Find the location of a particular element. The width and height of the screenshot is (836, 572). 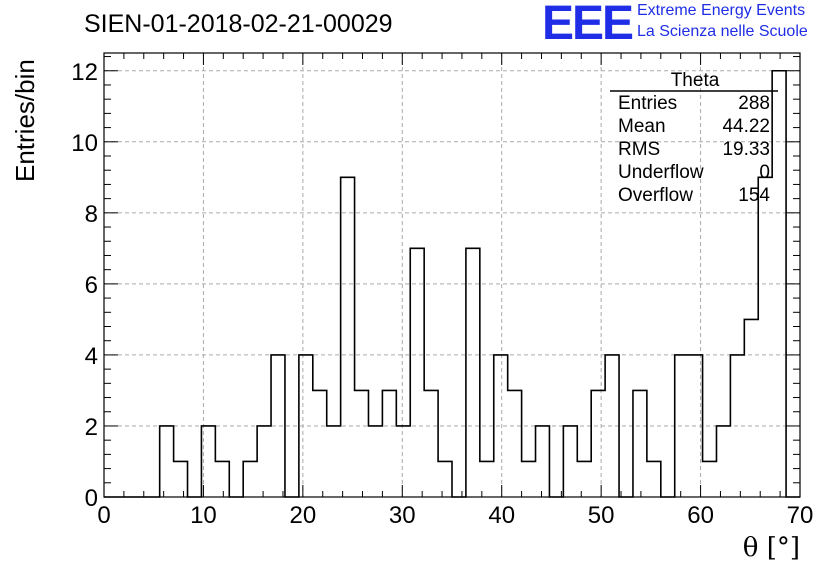

y-tick-label: 8 is located at coordinates (91, 214).